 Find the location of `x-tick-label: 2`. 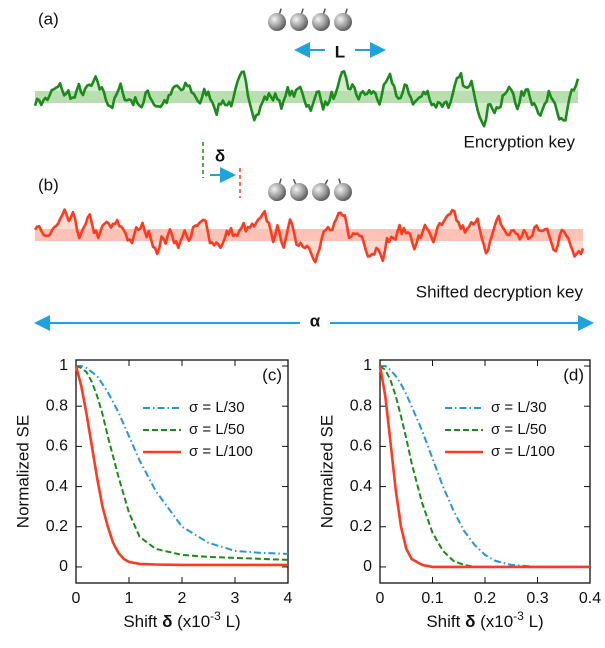

x-tick-label: 2 is located at coordinates (182, 598).